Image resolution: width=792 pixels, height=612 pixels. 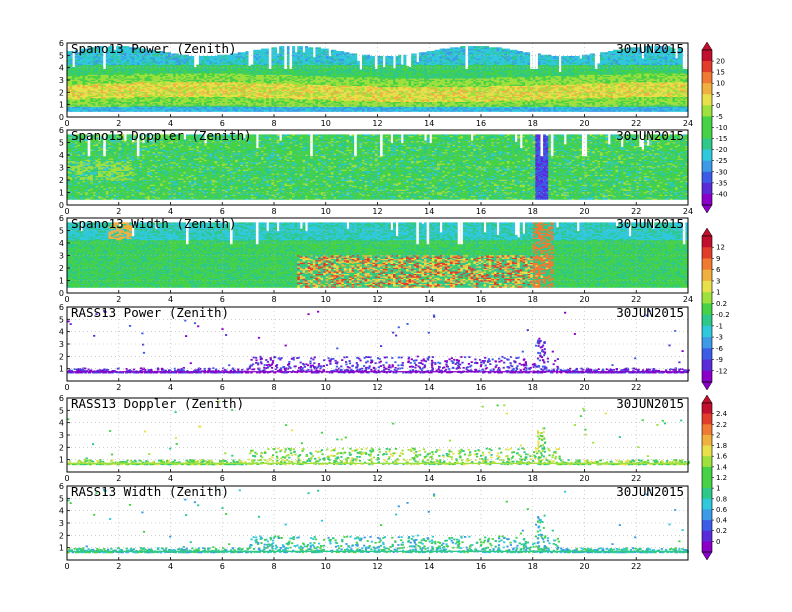 I want to click on panel-title: RASS13 Power (Zenith), so click(x=150, y=312).